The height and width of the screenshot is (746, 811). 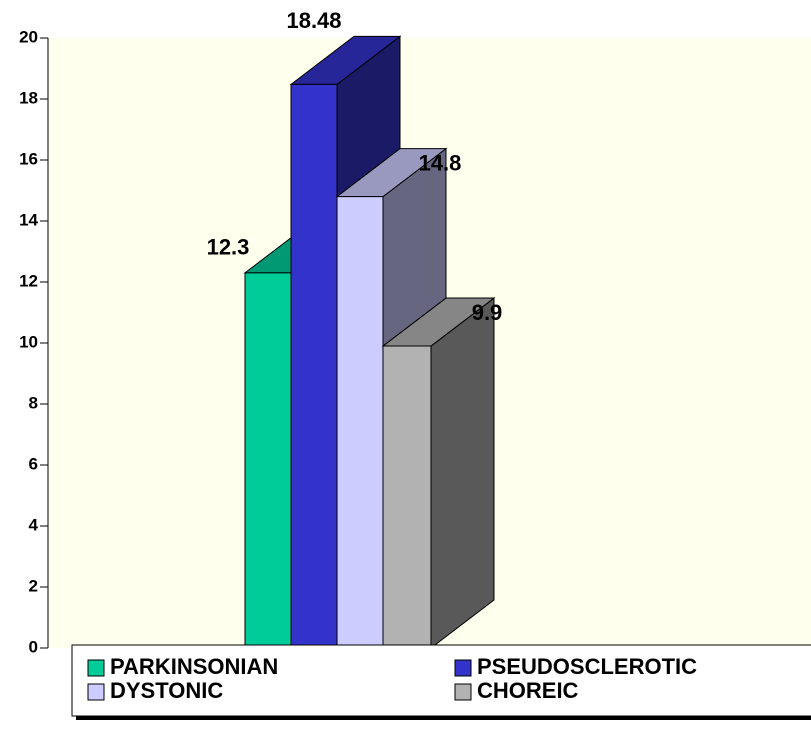 I want to click on y-tick-label: 0, so click(x=33, y=646).